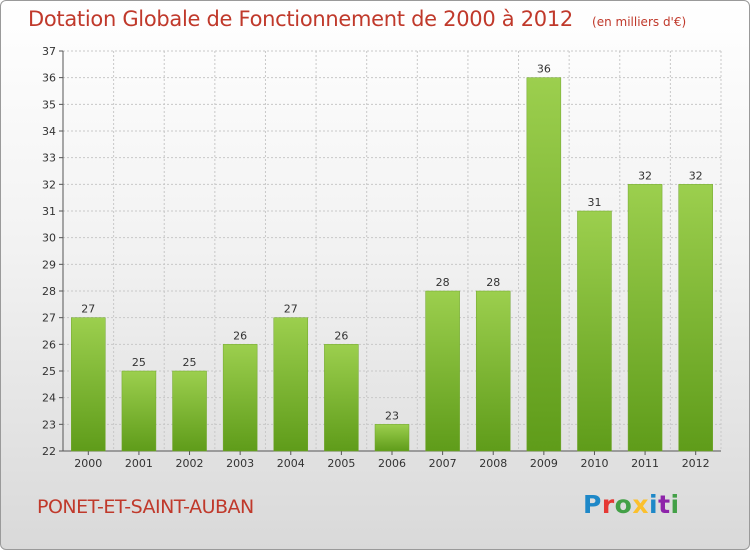 The image size is (750, 550). Describe the element at coordinates (189, 411) in the screenshot. I see `bar-2002` at that location.